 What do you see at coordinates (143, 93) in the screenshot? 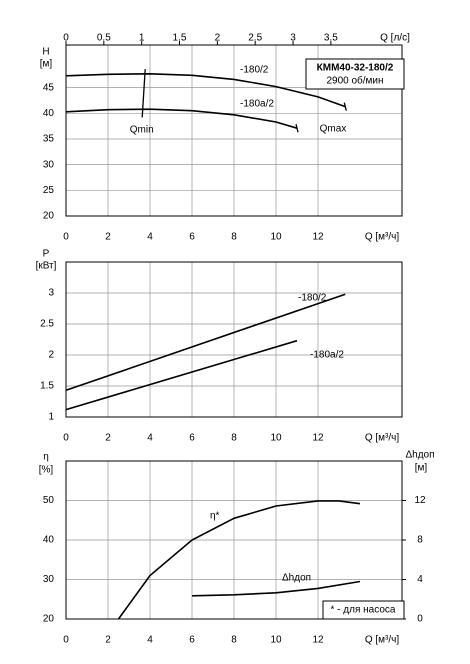
I see `qmin-marker` at bounding box center [143, 93].